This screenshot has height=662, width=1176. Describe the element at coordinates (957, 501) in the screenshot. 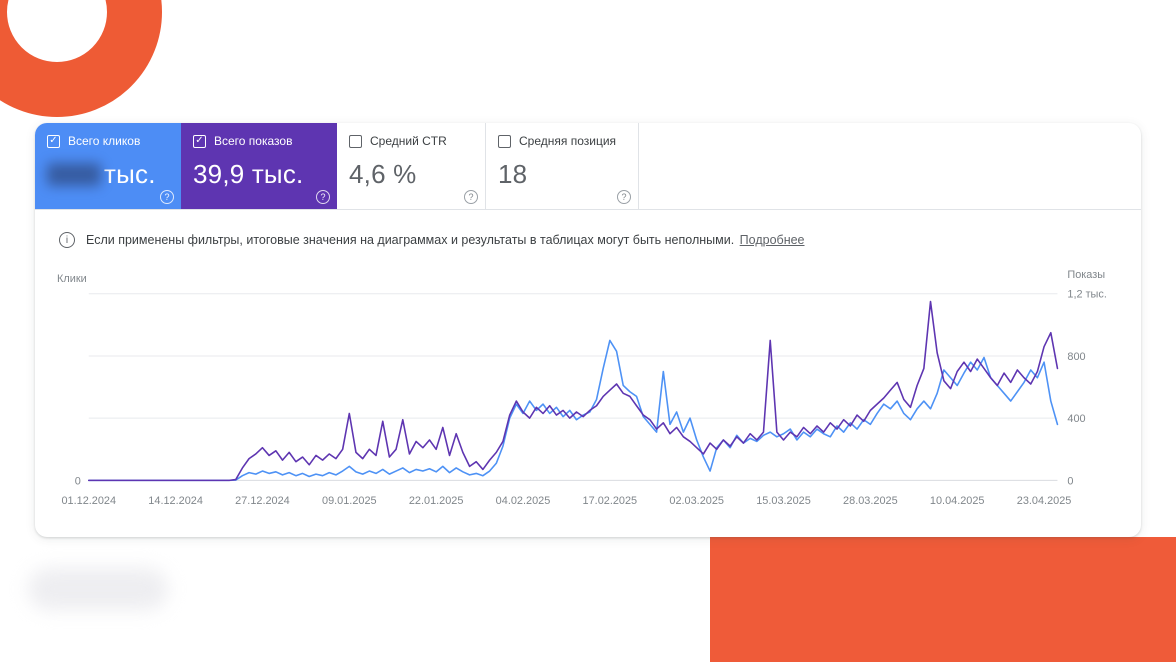

I see `svg-text: 10.04.2025` at that location.